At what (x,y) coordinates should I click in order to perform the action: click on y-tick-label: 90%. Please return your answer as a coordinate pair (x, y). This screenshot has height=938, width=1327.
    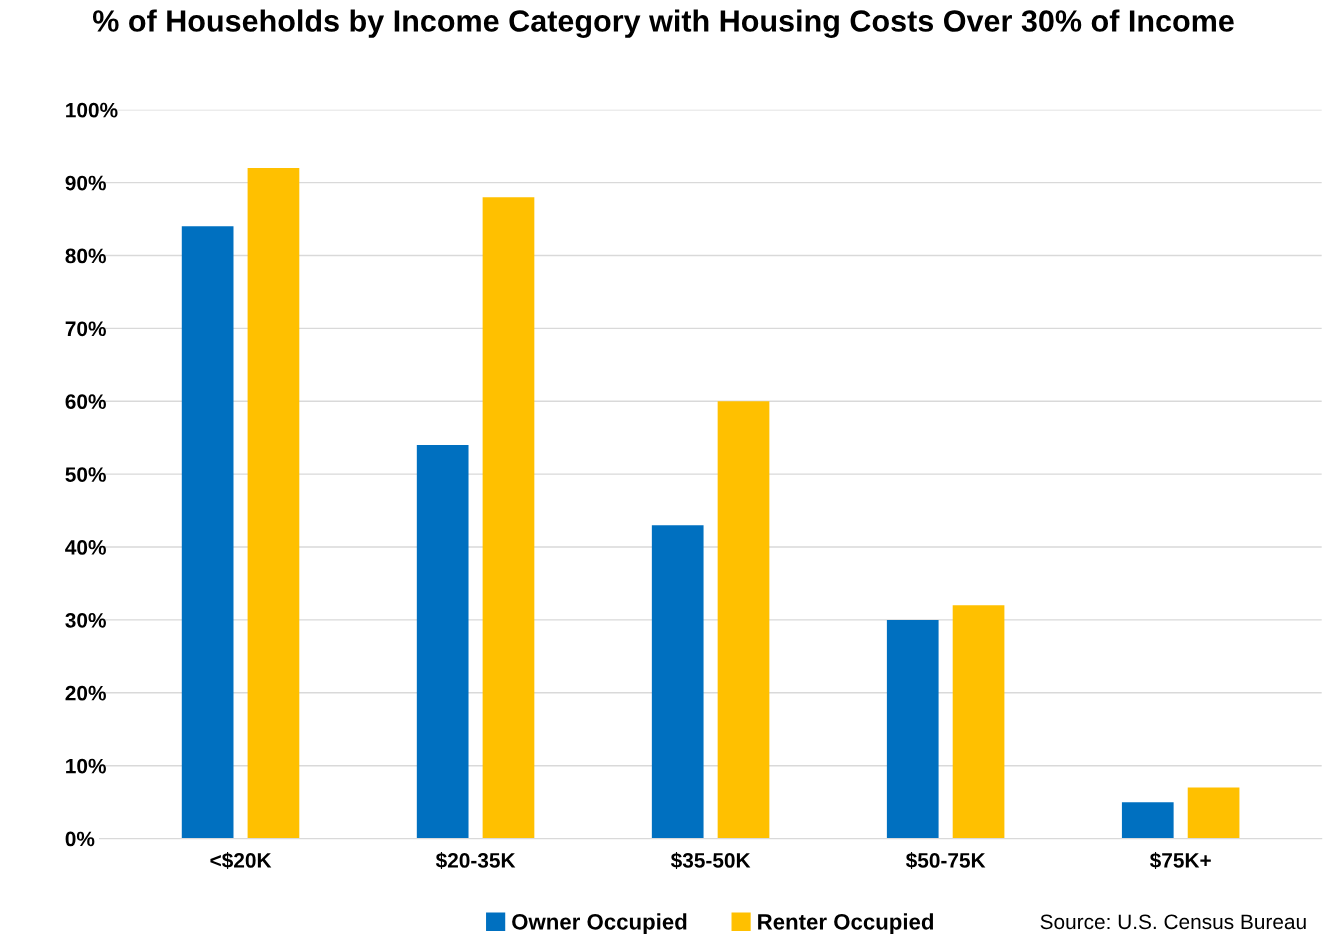
    Looking at the image, I should click on (85, 183).